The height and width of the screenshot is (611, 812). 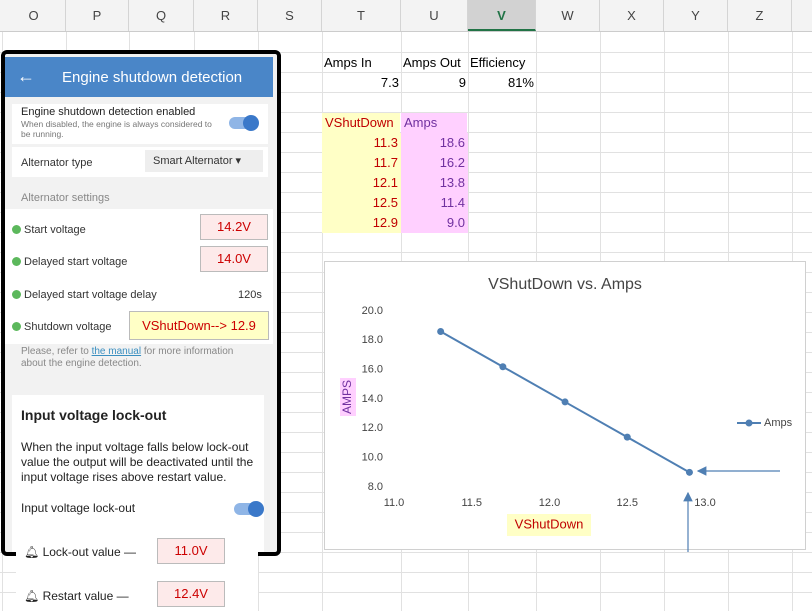 I want to click on y-tick-label: 16.0, so click(x=372, y=370).